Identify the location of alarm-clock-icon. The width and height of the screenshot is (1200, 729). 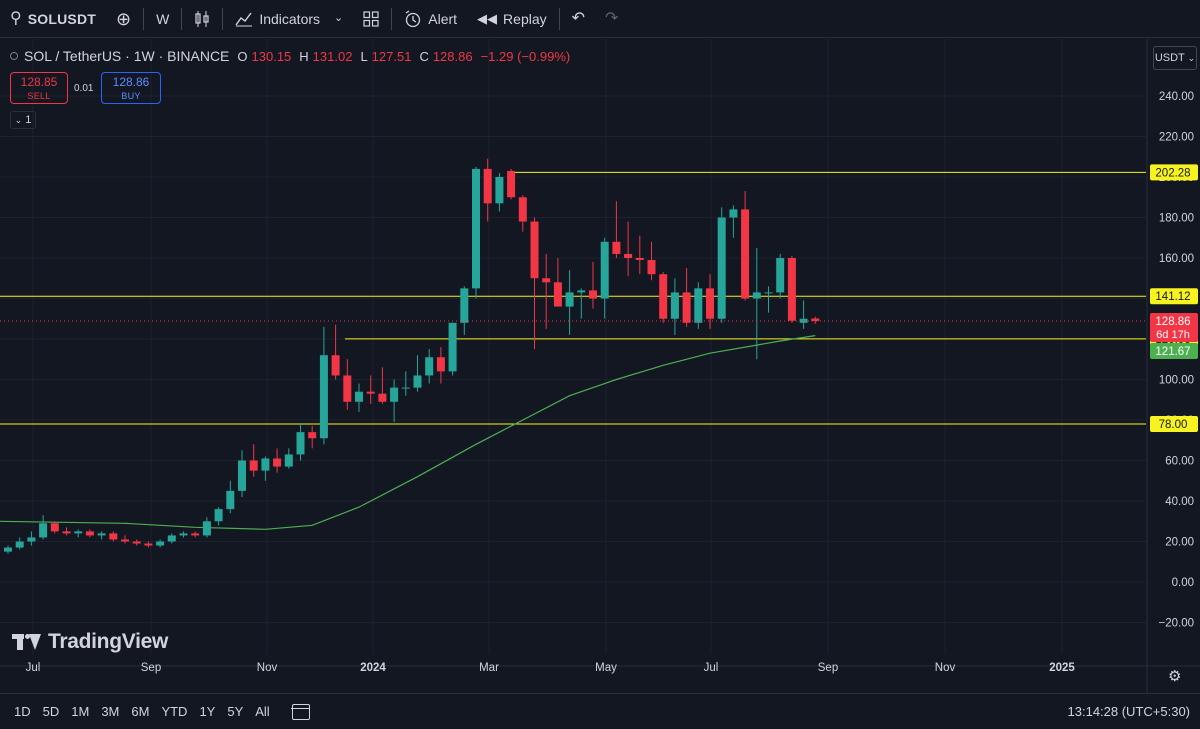
(413, 18).